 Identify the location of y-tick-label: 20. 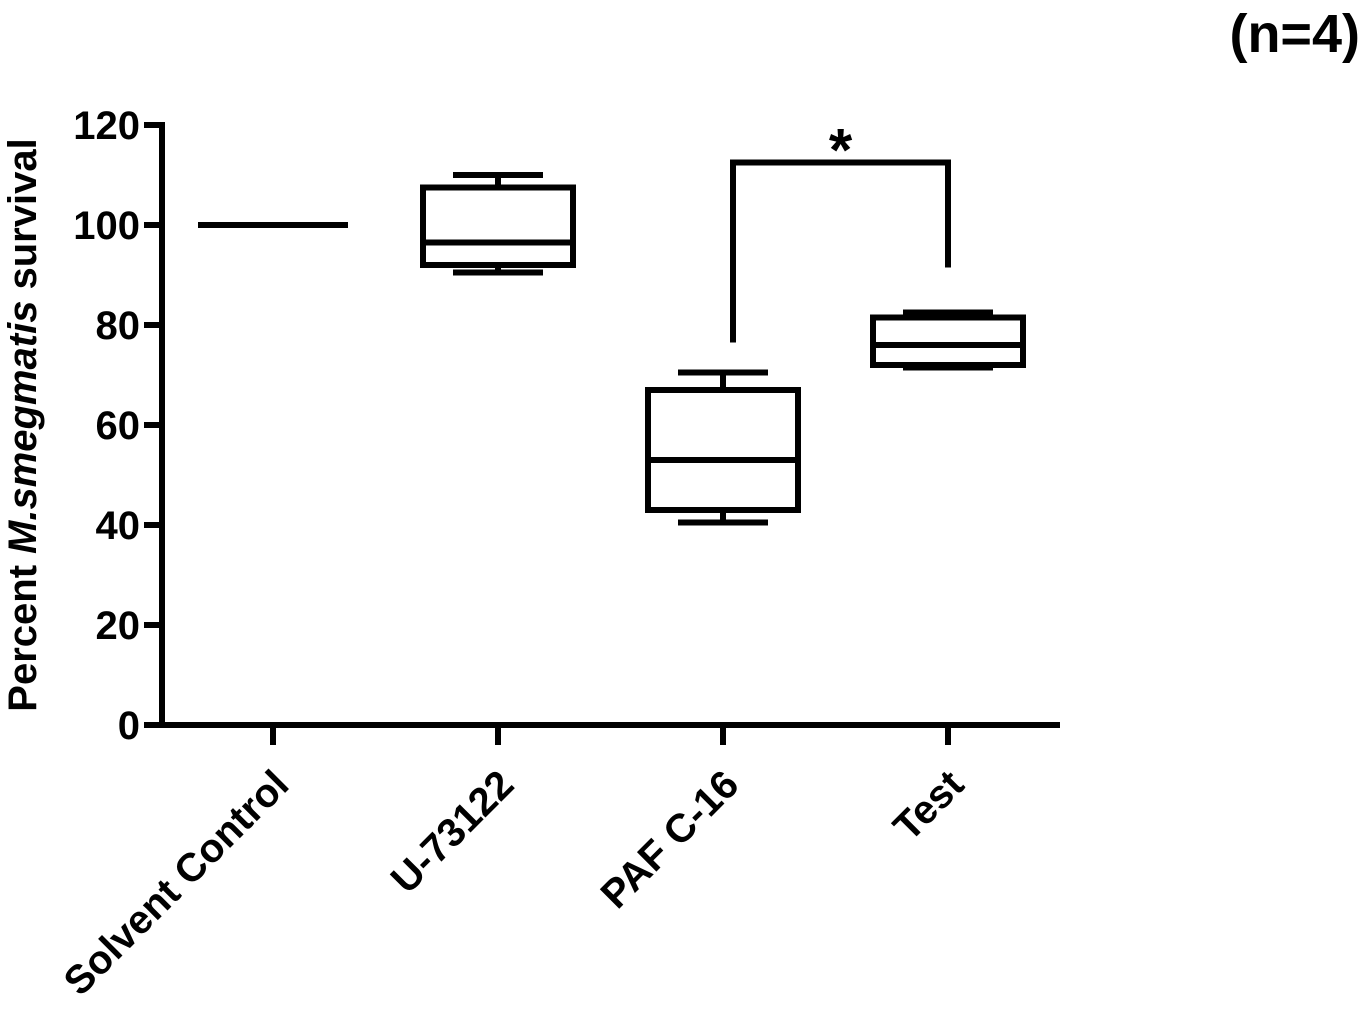
(118, 626).